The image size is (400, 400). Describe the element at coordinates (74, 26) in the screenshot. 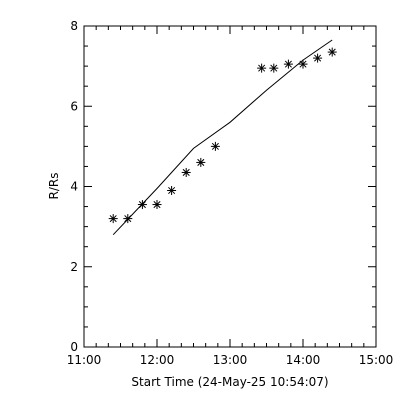

I see `y-tick-label: 8` at that location.